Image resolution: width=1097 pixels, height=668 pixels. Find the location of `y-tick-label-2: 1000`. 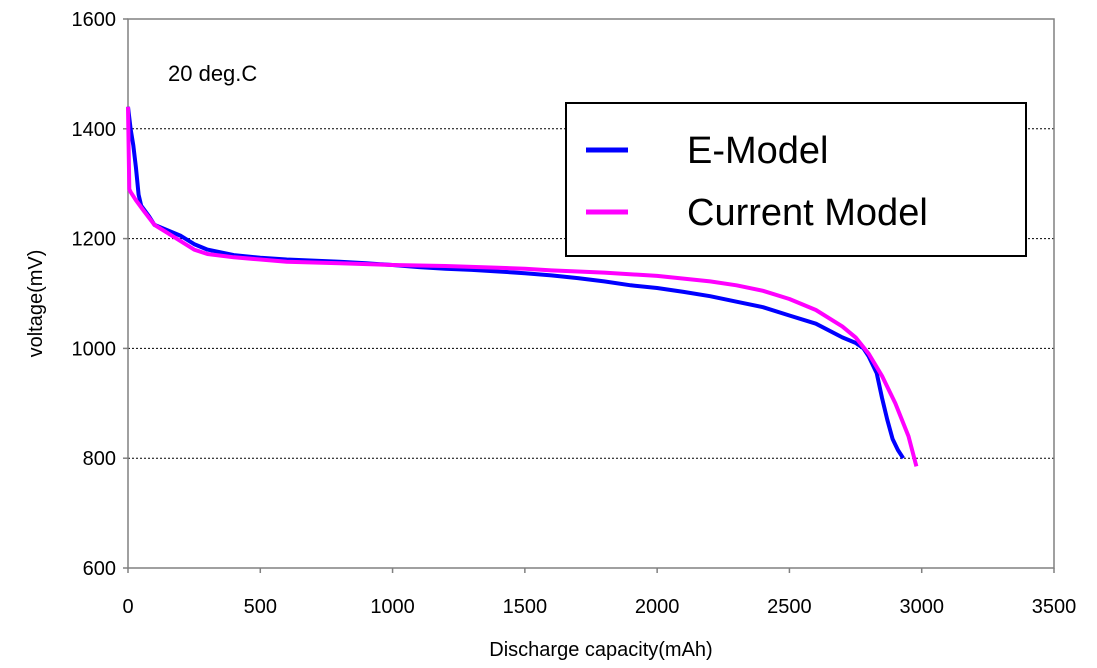

y-tick-label-2: 1000 is located at coordinates (94, 349).